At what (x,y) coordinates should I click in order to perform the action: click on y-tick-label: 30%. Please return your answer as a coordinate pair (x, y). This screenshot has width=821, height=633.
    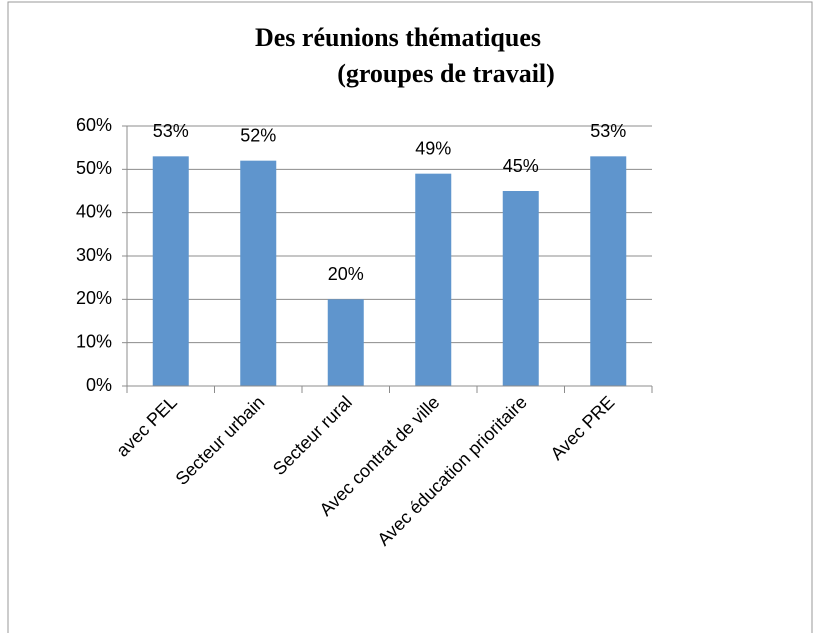
    Looking at the image, I should click on (94, 255).